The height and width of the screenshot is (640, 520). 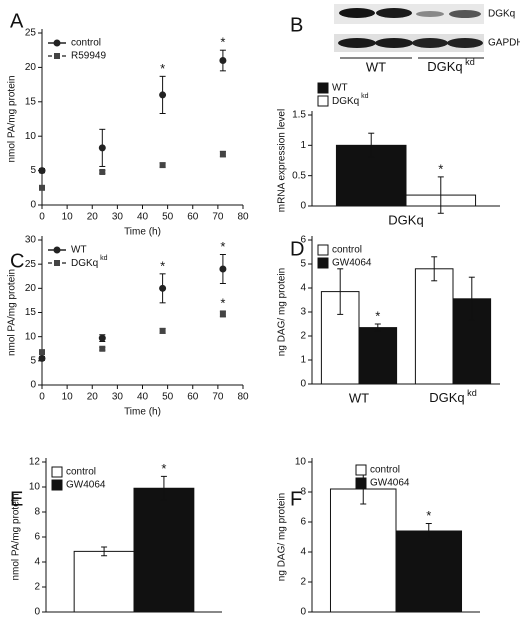 What do you see at coordinates (299, 115) in the screenshot?
I see `y-tick-label: 1.5` at bounding box center [299, 115].